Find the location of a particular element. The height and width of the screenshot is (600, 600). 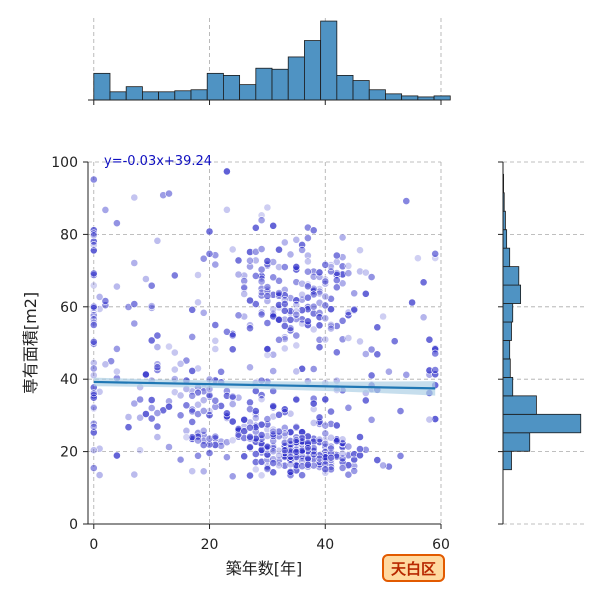

x-tick-label: 20 is located at coordinates (210, 545).